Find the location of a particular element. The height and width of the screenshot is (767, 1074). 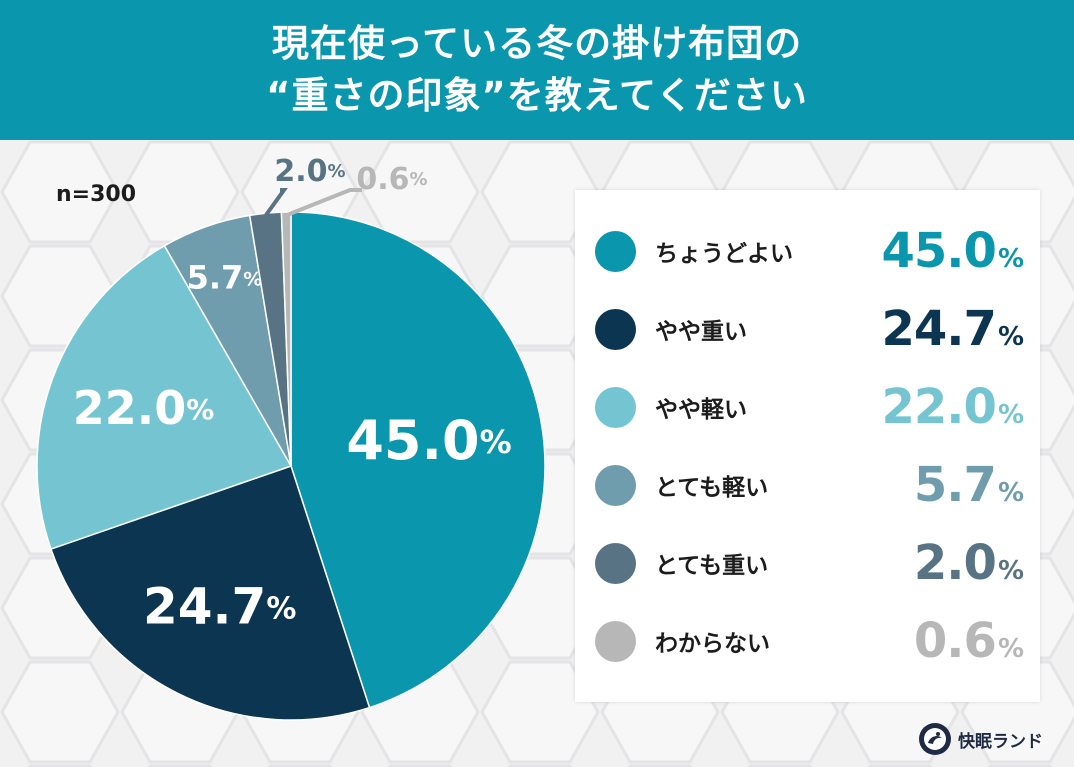

legend-label-very-light: とても軽い is located at coordinates (712, 488).